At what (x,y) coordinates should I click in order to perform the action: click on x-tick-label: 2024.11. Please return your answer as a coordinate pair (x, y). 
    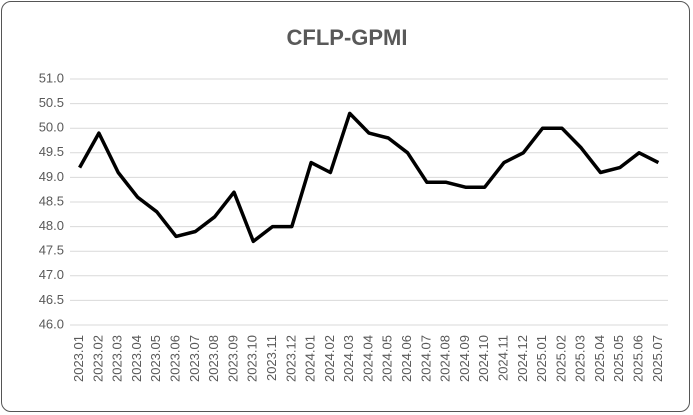
    Looking at the image, I should click on (502, 358).